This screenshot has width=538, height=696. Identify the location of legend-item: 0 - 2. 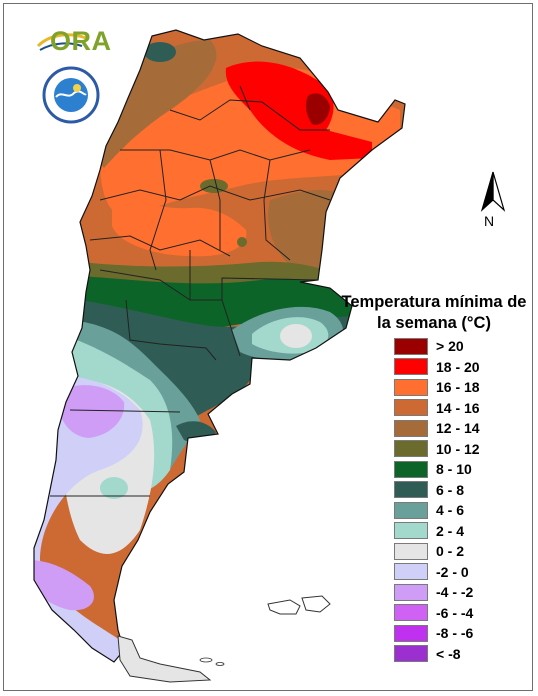
(437, 551).